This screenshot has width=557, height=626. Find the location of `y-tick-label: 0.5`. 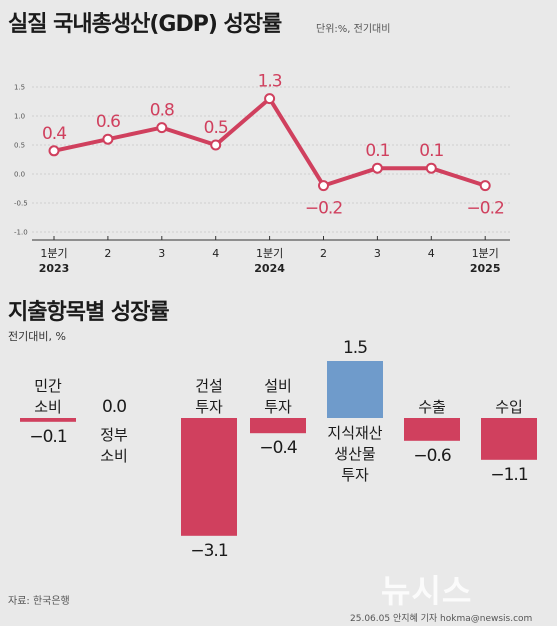

y-tick-label: 0.5 is located at coordinates (19, 146).